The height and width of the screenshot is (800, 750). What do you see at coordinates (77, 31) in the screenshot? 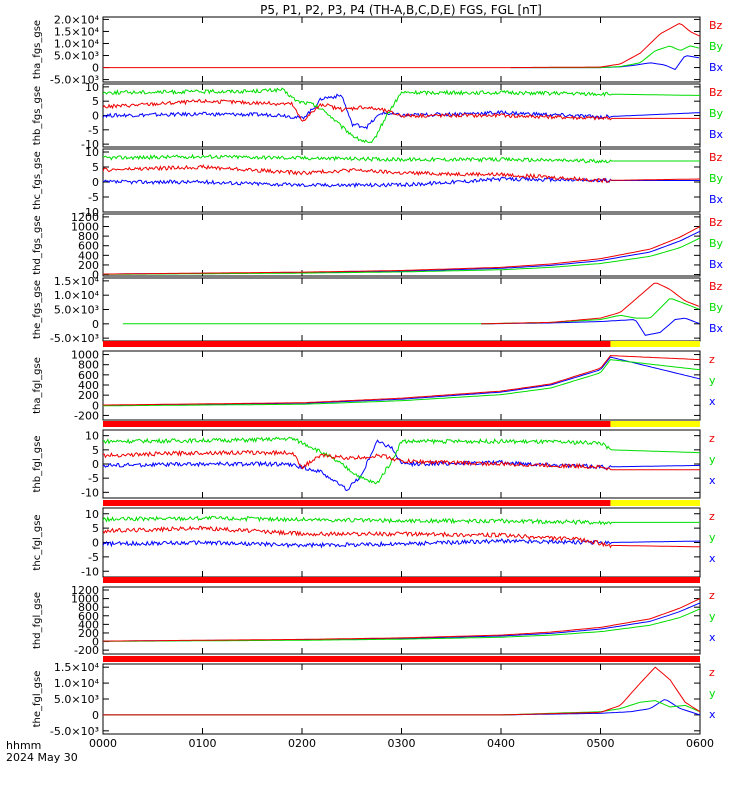
I see `y-tick-label: 1.5×10⁴` at bounding box center [77, 31].